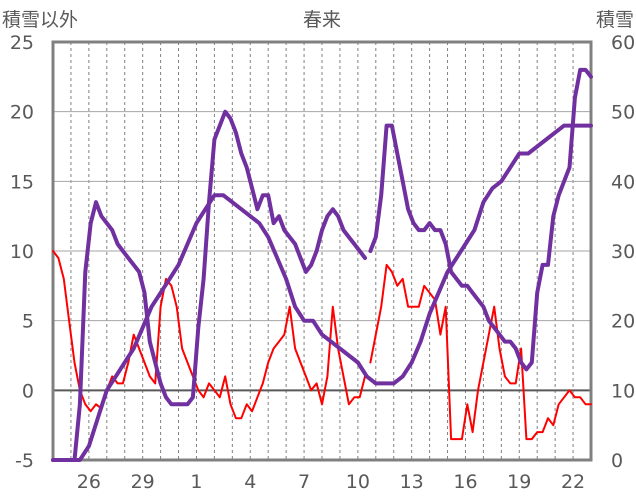 Image resolution: width=636 pixels, height=501 pixels. Describe the element at coordinates (623, 182) in the screenshot. I see `right-tick-label: 40` at that location.